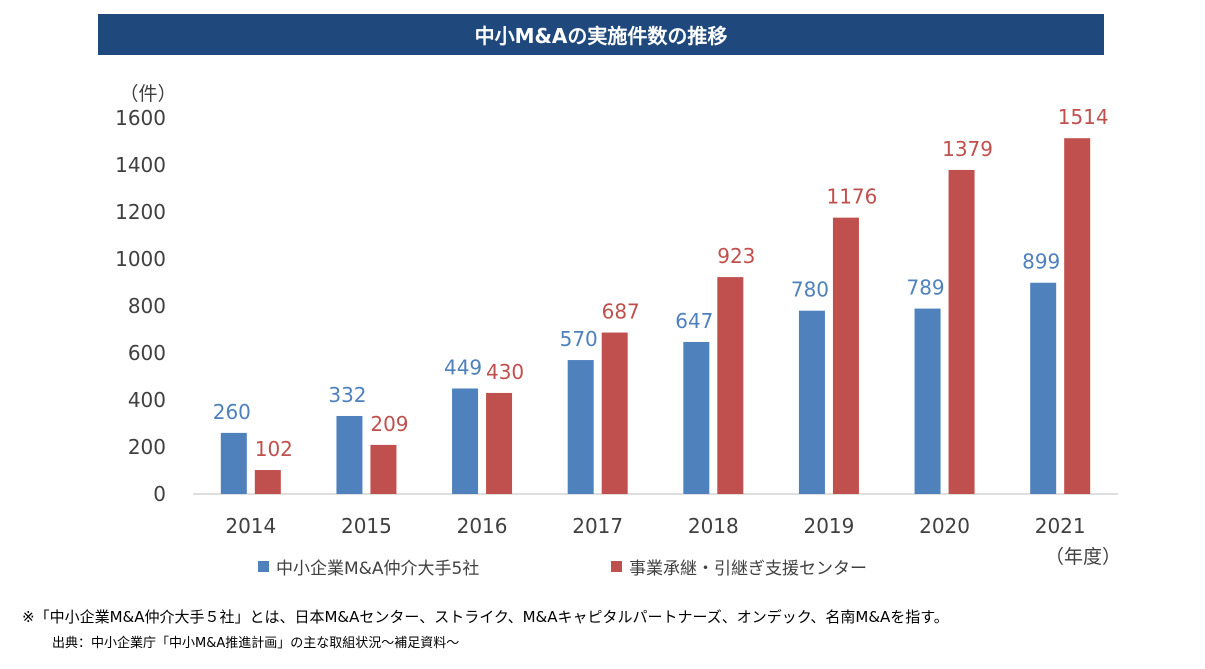  Describe the element at coordinates (389, 424) in the screenshot. I see `data-label-series-2: 209` at that location.